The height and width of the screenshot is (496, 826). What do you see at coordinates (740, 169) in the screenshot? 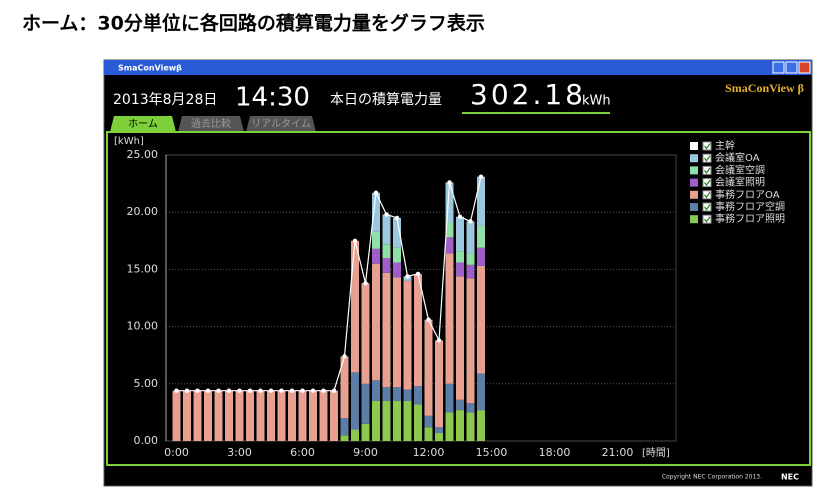
I see `legend-label: 会議室空調` at bounding box center [740, 169].